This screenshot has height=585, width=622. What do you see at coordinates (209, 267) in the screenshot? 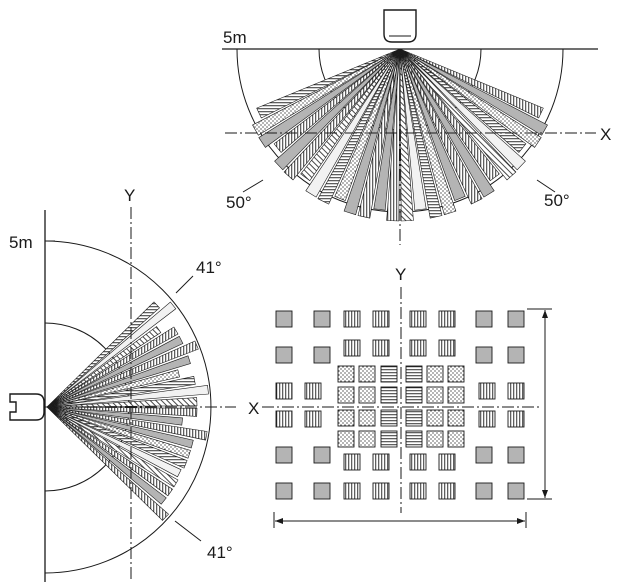
I see `side-angle-upper-label: 41°` at bounding box center [209, 267].